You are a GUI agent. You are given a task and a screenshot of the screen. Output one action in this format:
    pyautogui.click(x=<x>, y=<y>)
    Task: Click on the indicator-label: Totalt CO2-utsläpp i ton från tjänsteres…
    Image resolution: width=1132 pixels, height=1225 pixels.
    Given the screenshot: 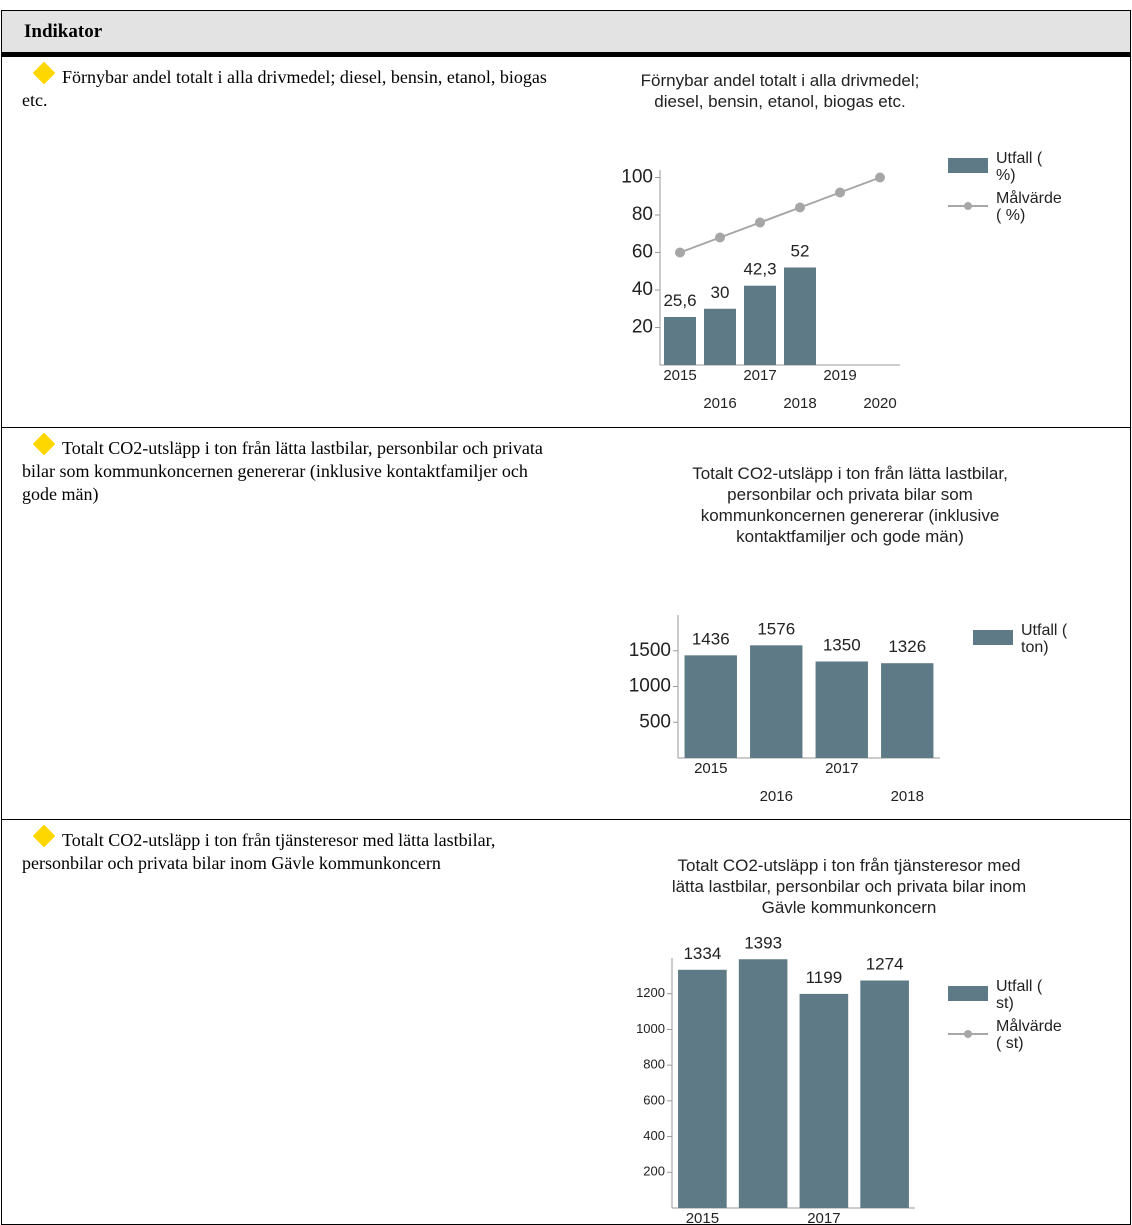 What is the action you would take?
    pyautogui.click(x=259, y=851)
    